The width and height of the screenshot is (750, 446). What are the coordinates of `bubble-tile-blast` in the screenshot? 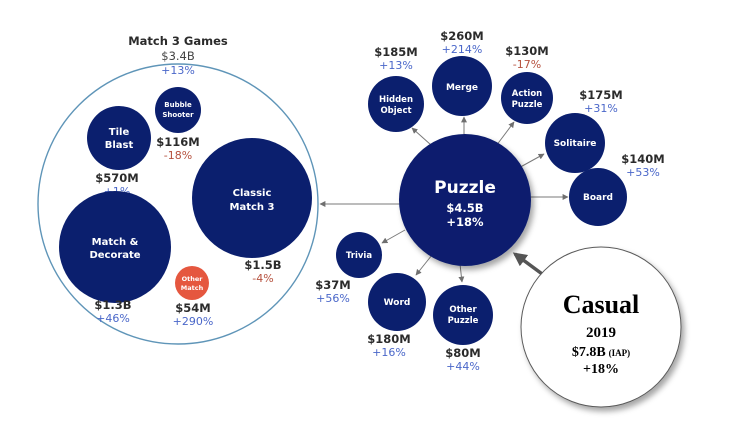 It's located at (119, 138).